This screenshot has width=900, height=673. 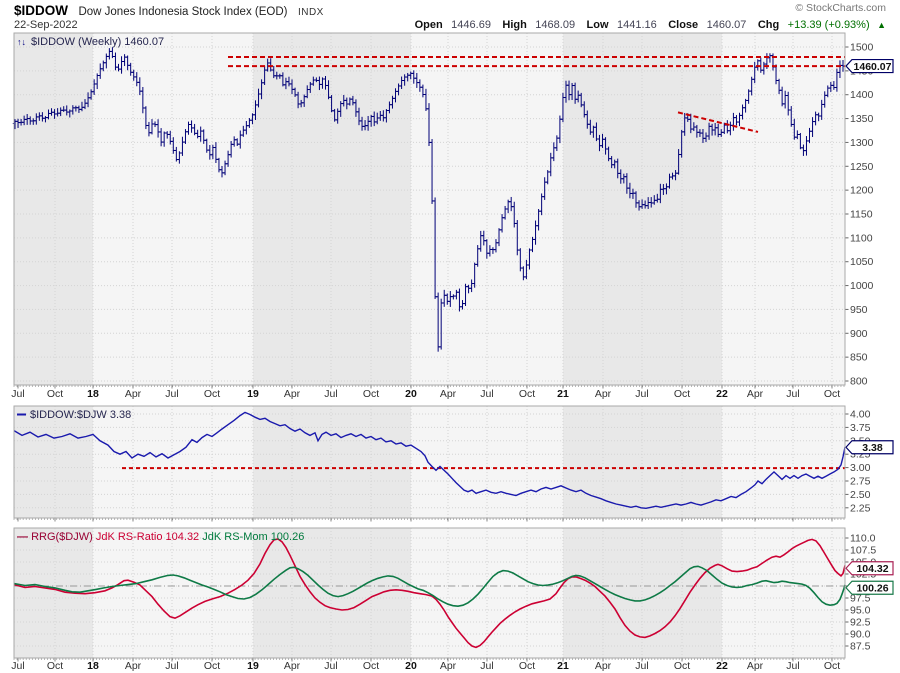 I want to click on high-label: High, so click(x=514, y=25).